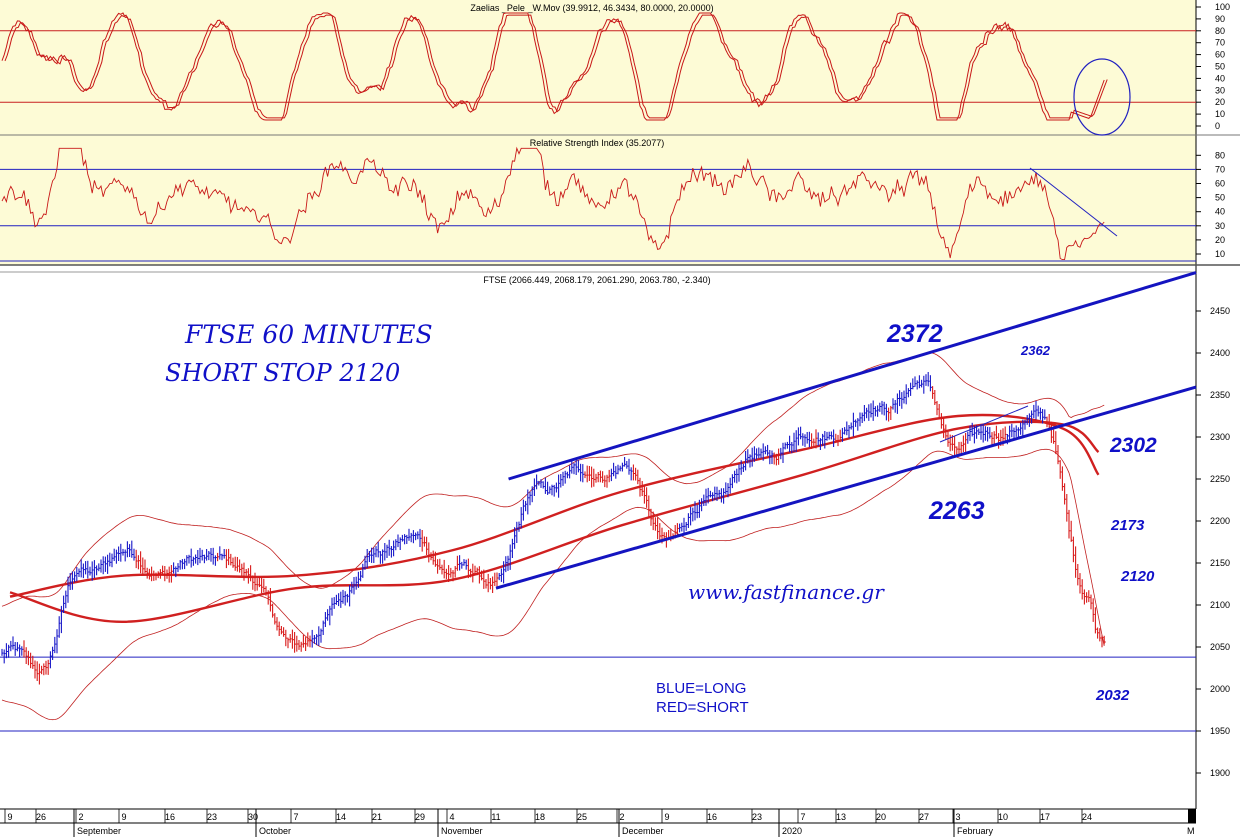 The image size is (1240, 837). Describe the element at coordinates (1220, 731) in the screenshot. I see `price-tick-label: 1950` at that location.